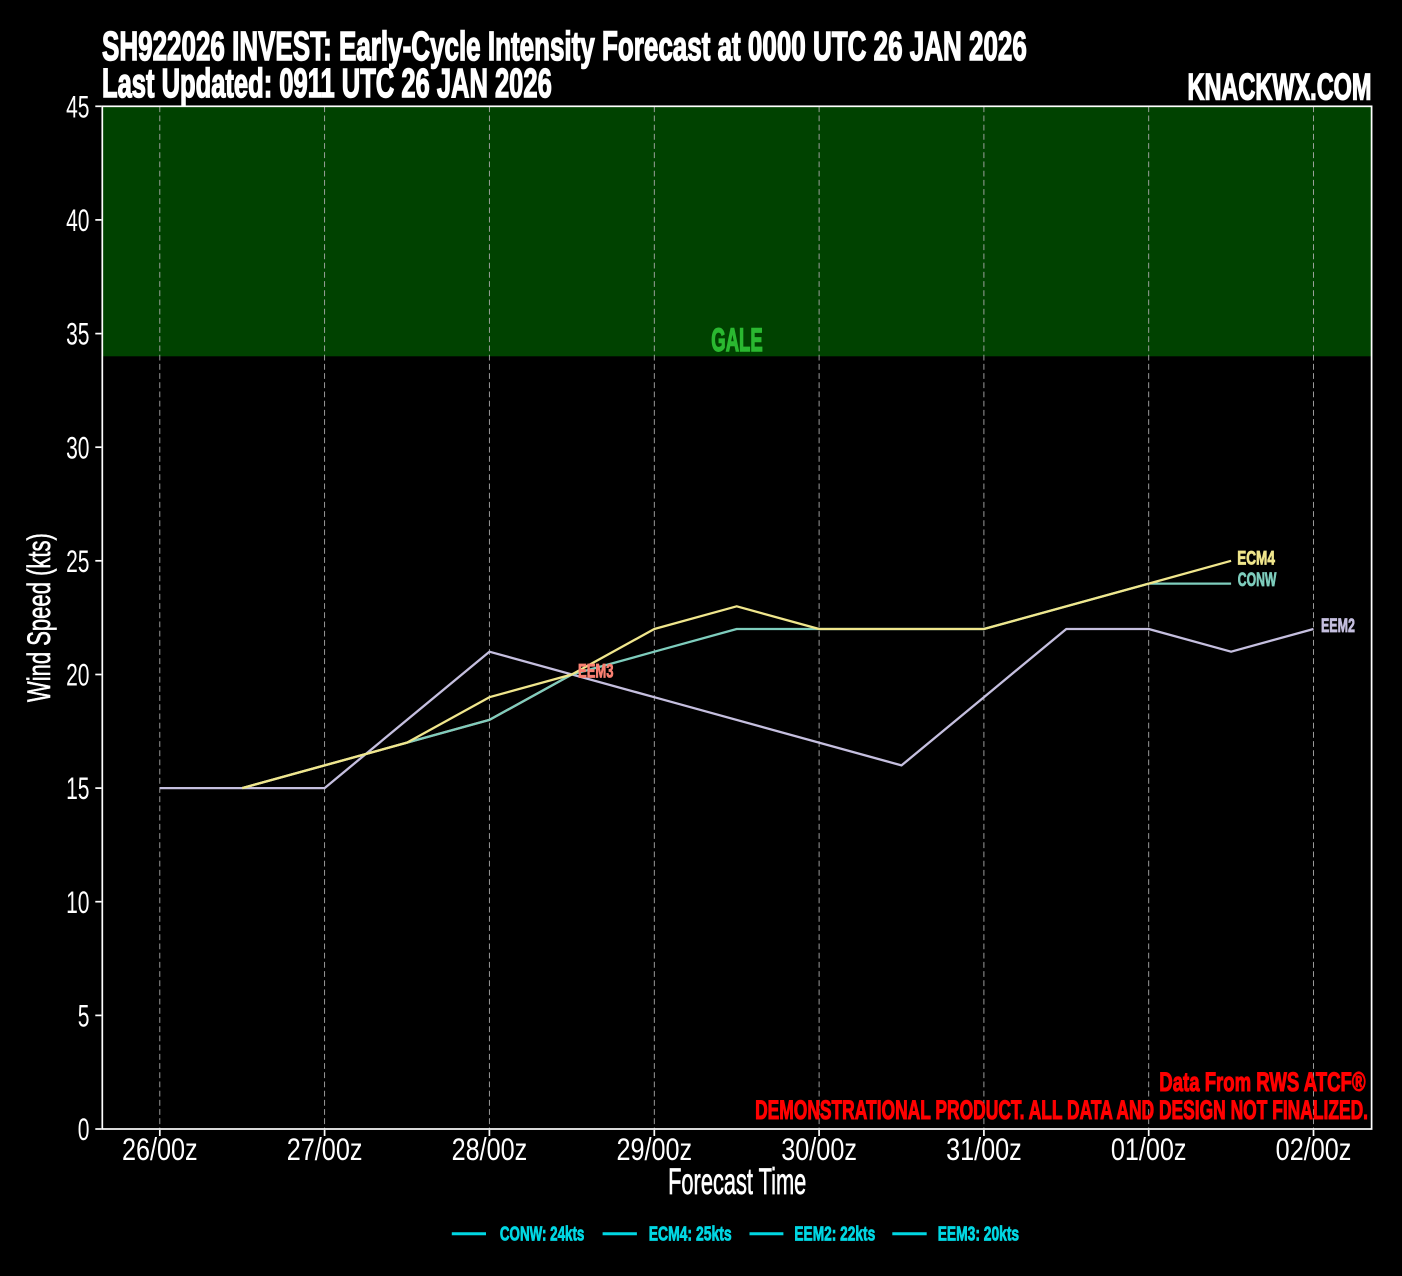 Image resolution: width=1402 pixels, height=1276 pixels. What do you see at coordinates (1338, 625) in the screenshot?
I see `svg-text: EEM2` at bounding box center [1338, 625].